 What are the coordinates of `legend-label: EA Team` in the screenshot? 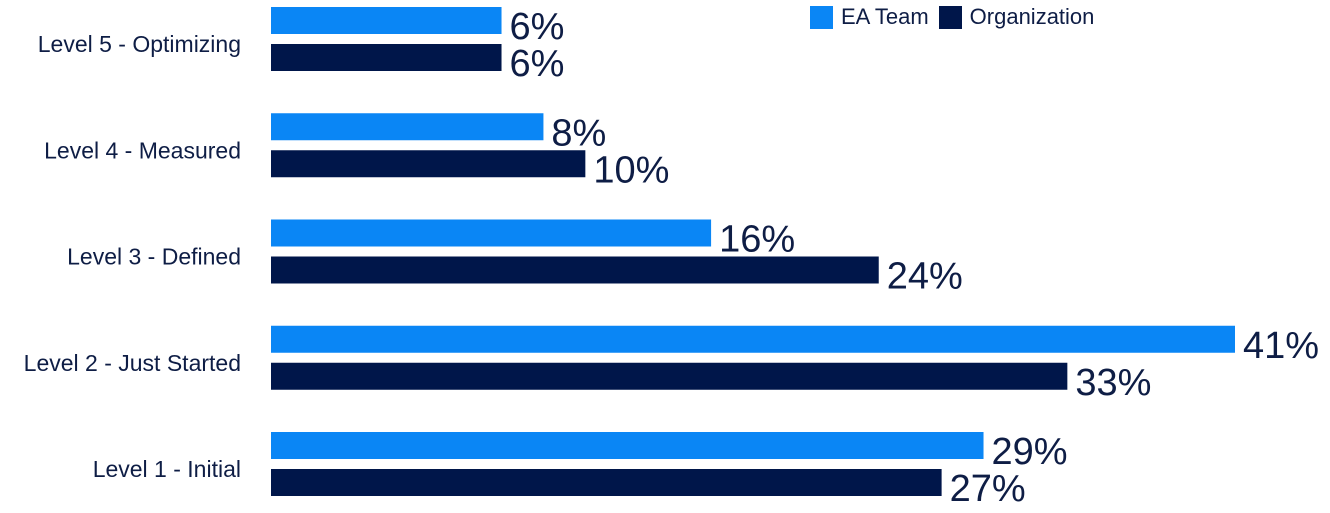 It's located at (885, 16).